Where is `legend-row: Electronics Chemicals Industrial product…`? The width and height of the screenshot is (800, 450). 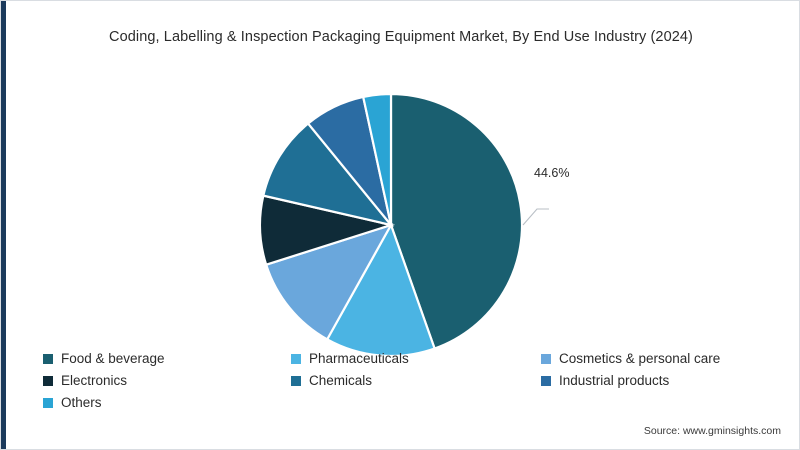
legend-row: Electronics Chemicals Industrial product… is located at coordinates (413, 380).